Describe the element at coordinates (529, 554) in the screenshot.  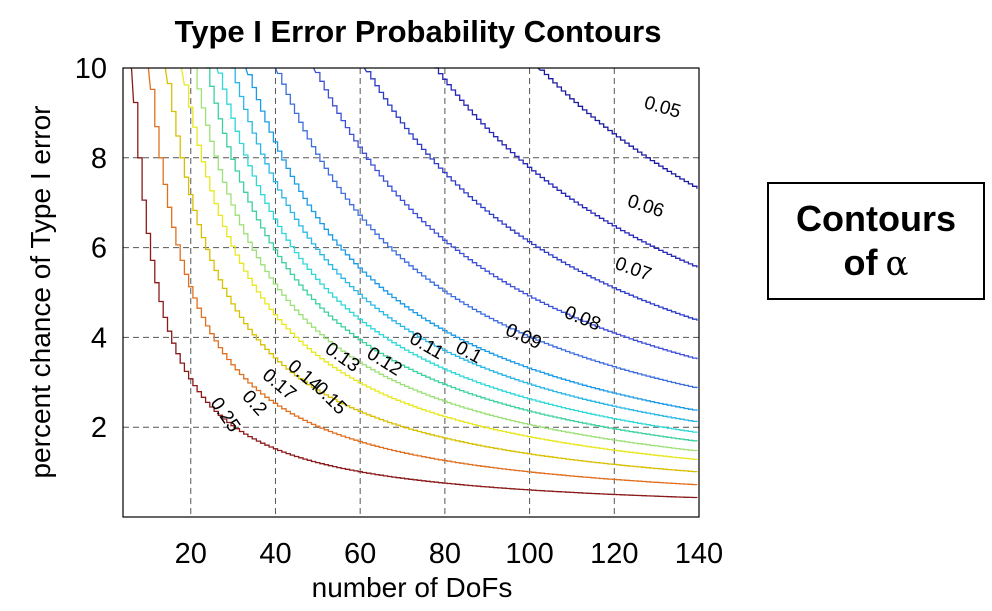
I see `x-tick-label: 100` at that location.